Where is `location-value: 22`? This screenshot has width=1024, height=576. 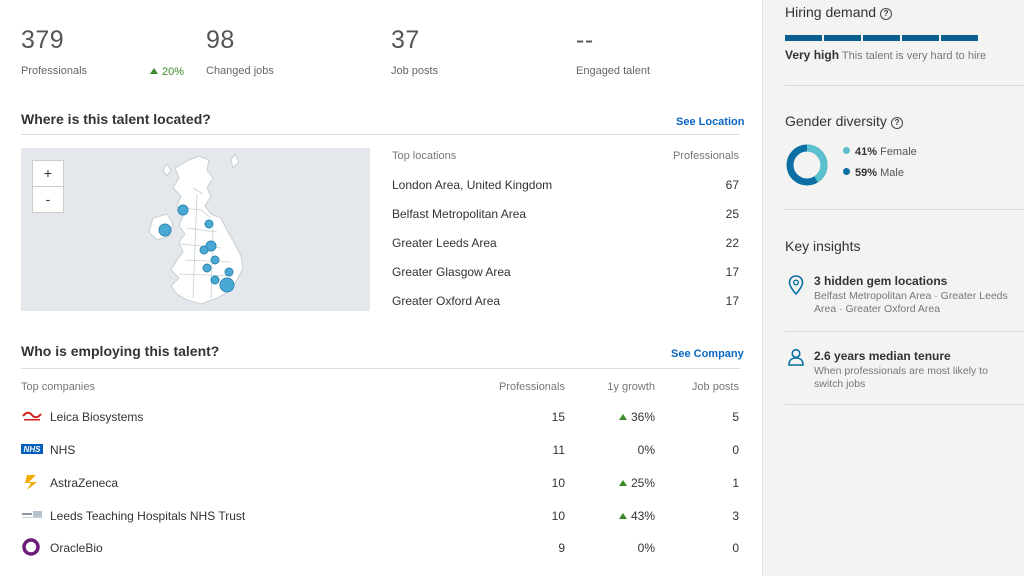
location-value: 22 is located at coordinates (732, 243).